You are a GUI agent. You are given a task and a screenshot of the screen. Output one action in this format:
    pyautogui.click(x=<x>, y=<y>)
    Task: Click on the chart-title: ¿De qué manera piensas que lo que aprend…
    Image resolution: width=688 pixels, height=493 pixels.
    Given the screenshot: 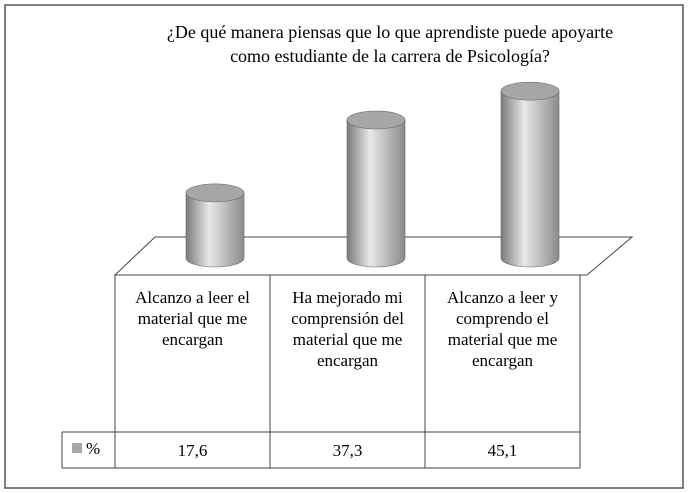 What is the action you would take?
    pyautogui.click(x=390, y=44)
    